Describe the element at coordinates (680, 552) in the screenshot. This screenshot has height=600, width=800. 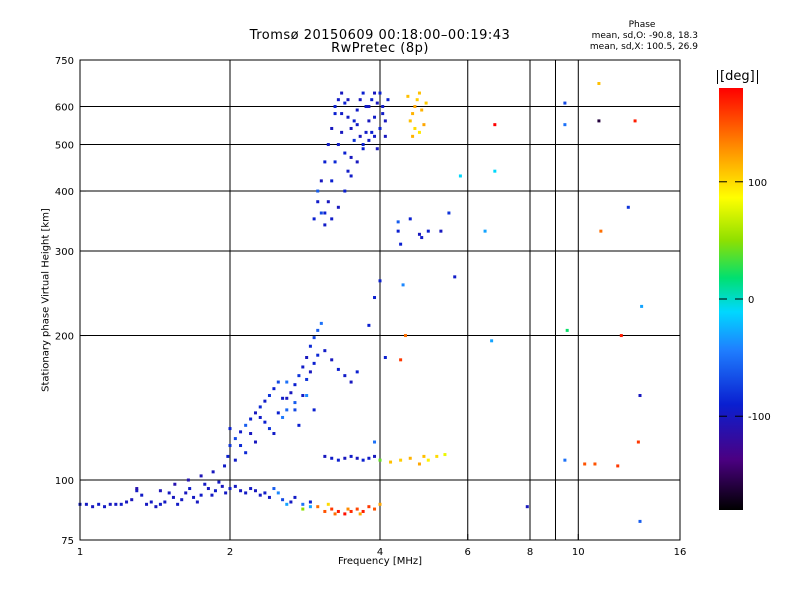
I see `x-tick-label: 16` at that location.